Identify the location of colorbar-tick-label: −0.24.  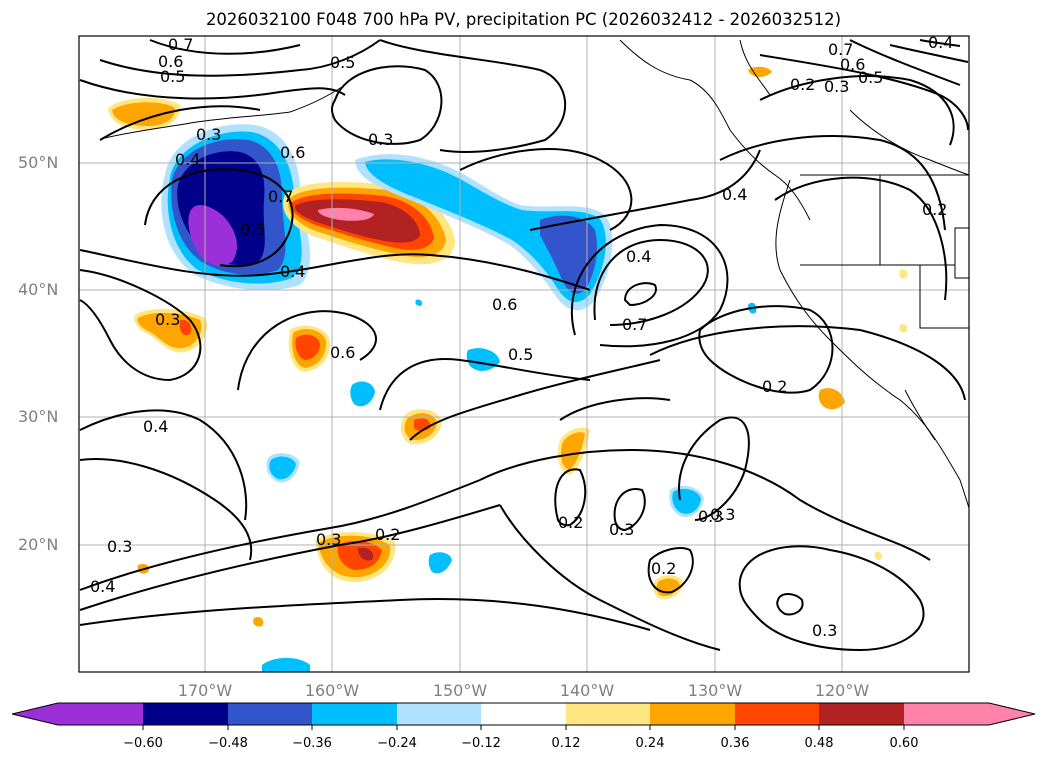
(397, 743).